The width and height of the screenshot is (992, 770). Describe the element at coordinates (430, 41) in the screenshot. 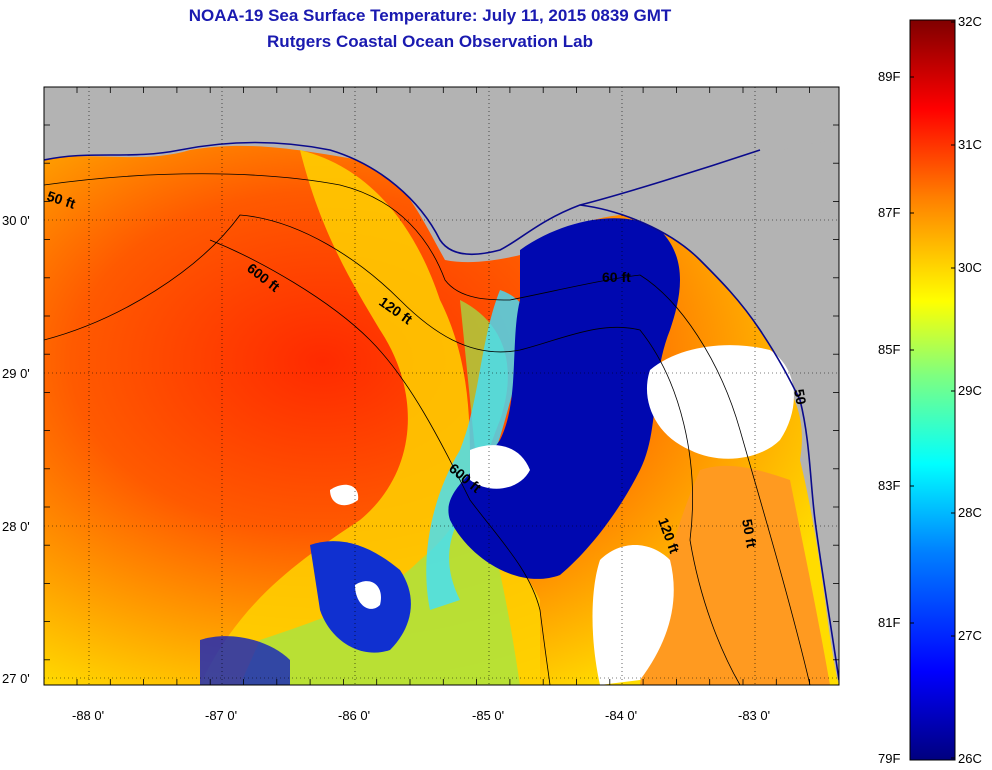

I see `map-subtitle: Rutgers Coastal Ocean Observation Lab` at that location.